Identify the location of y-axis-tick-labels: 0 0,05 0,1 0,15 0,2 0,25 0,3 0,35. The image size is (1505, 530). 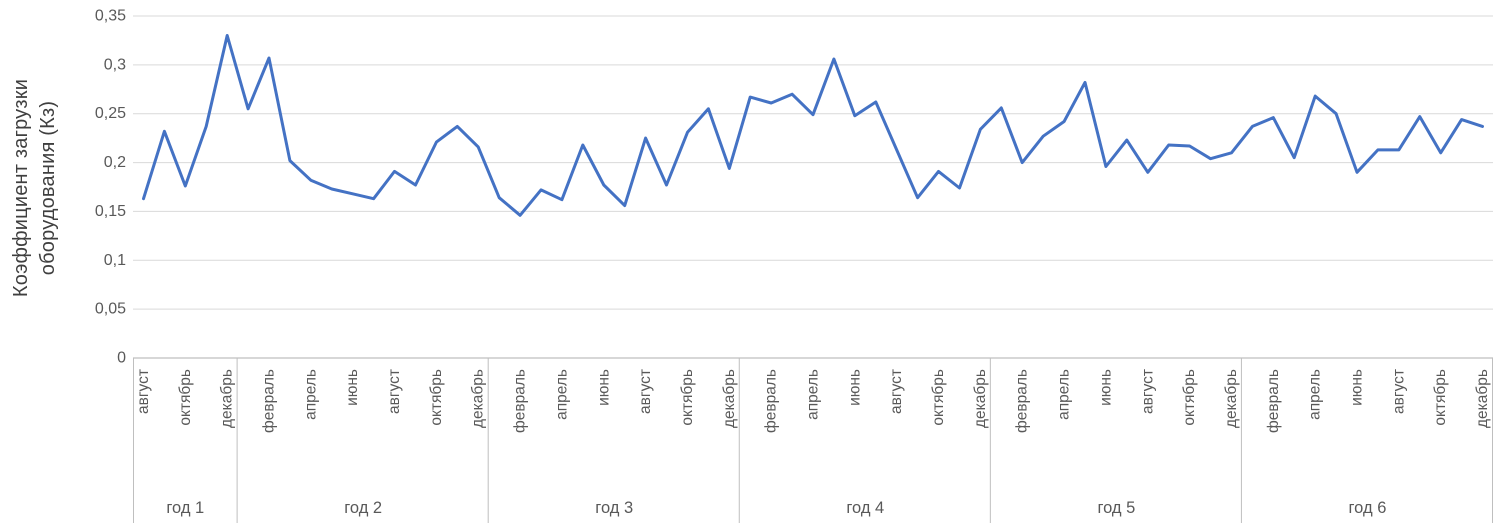
(110, 187).